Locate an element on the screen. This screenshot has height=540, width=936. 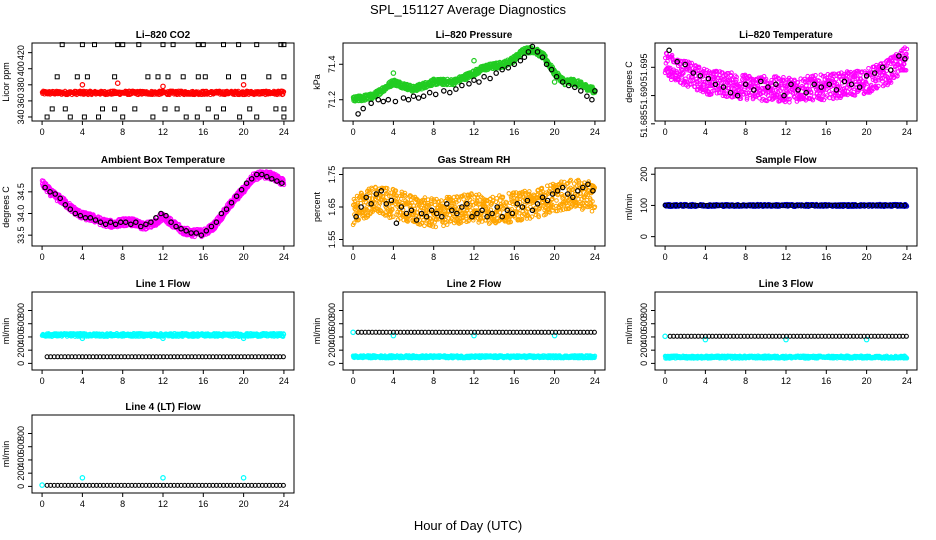
panel-title: Ambient Box Temperature is located at coordinates (163, 160).